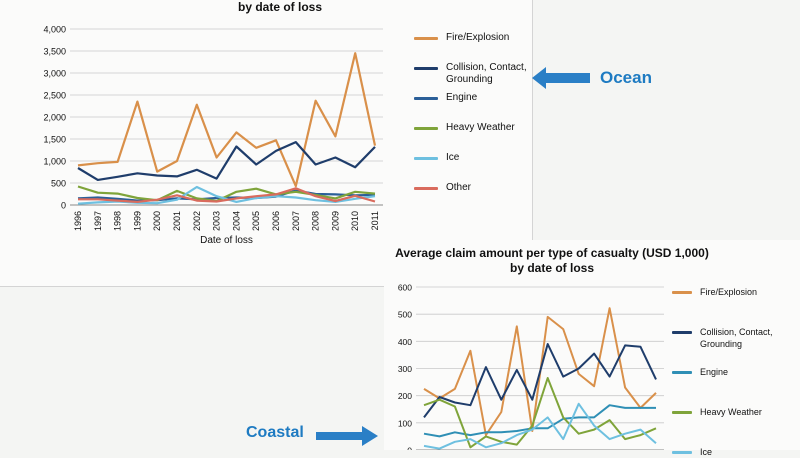 This screenshot has height=458, width=800. I want to click on top-x-tick-label: 2002, so click(197, 221).